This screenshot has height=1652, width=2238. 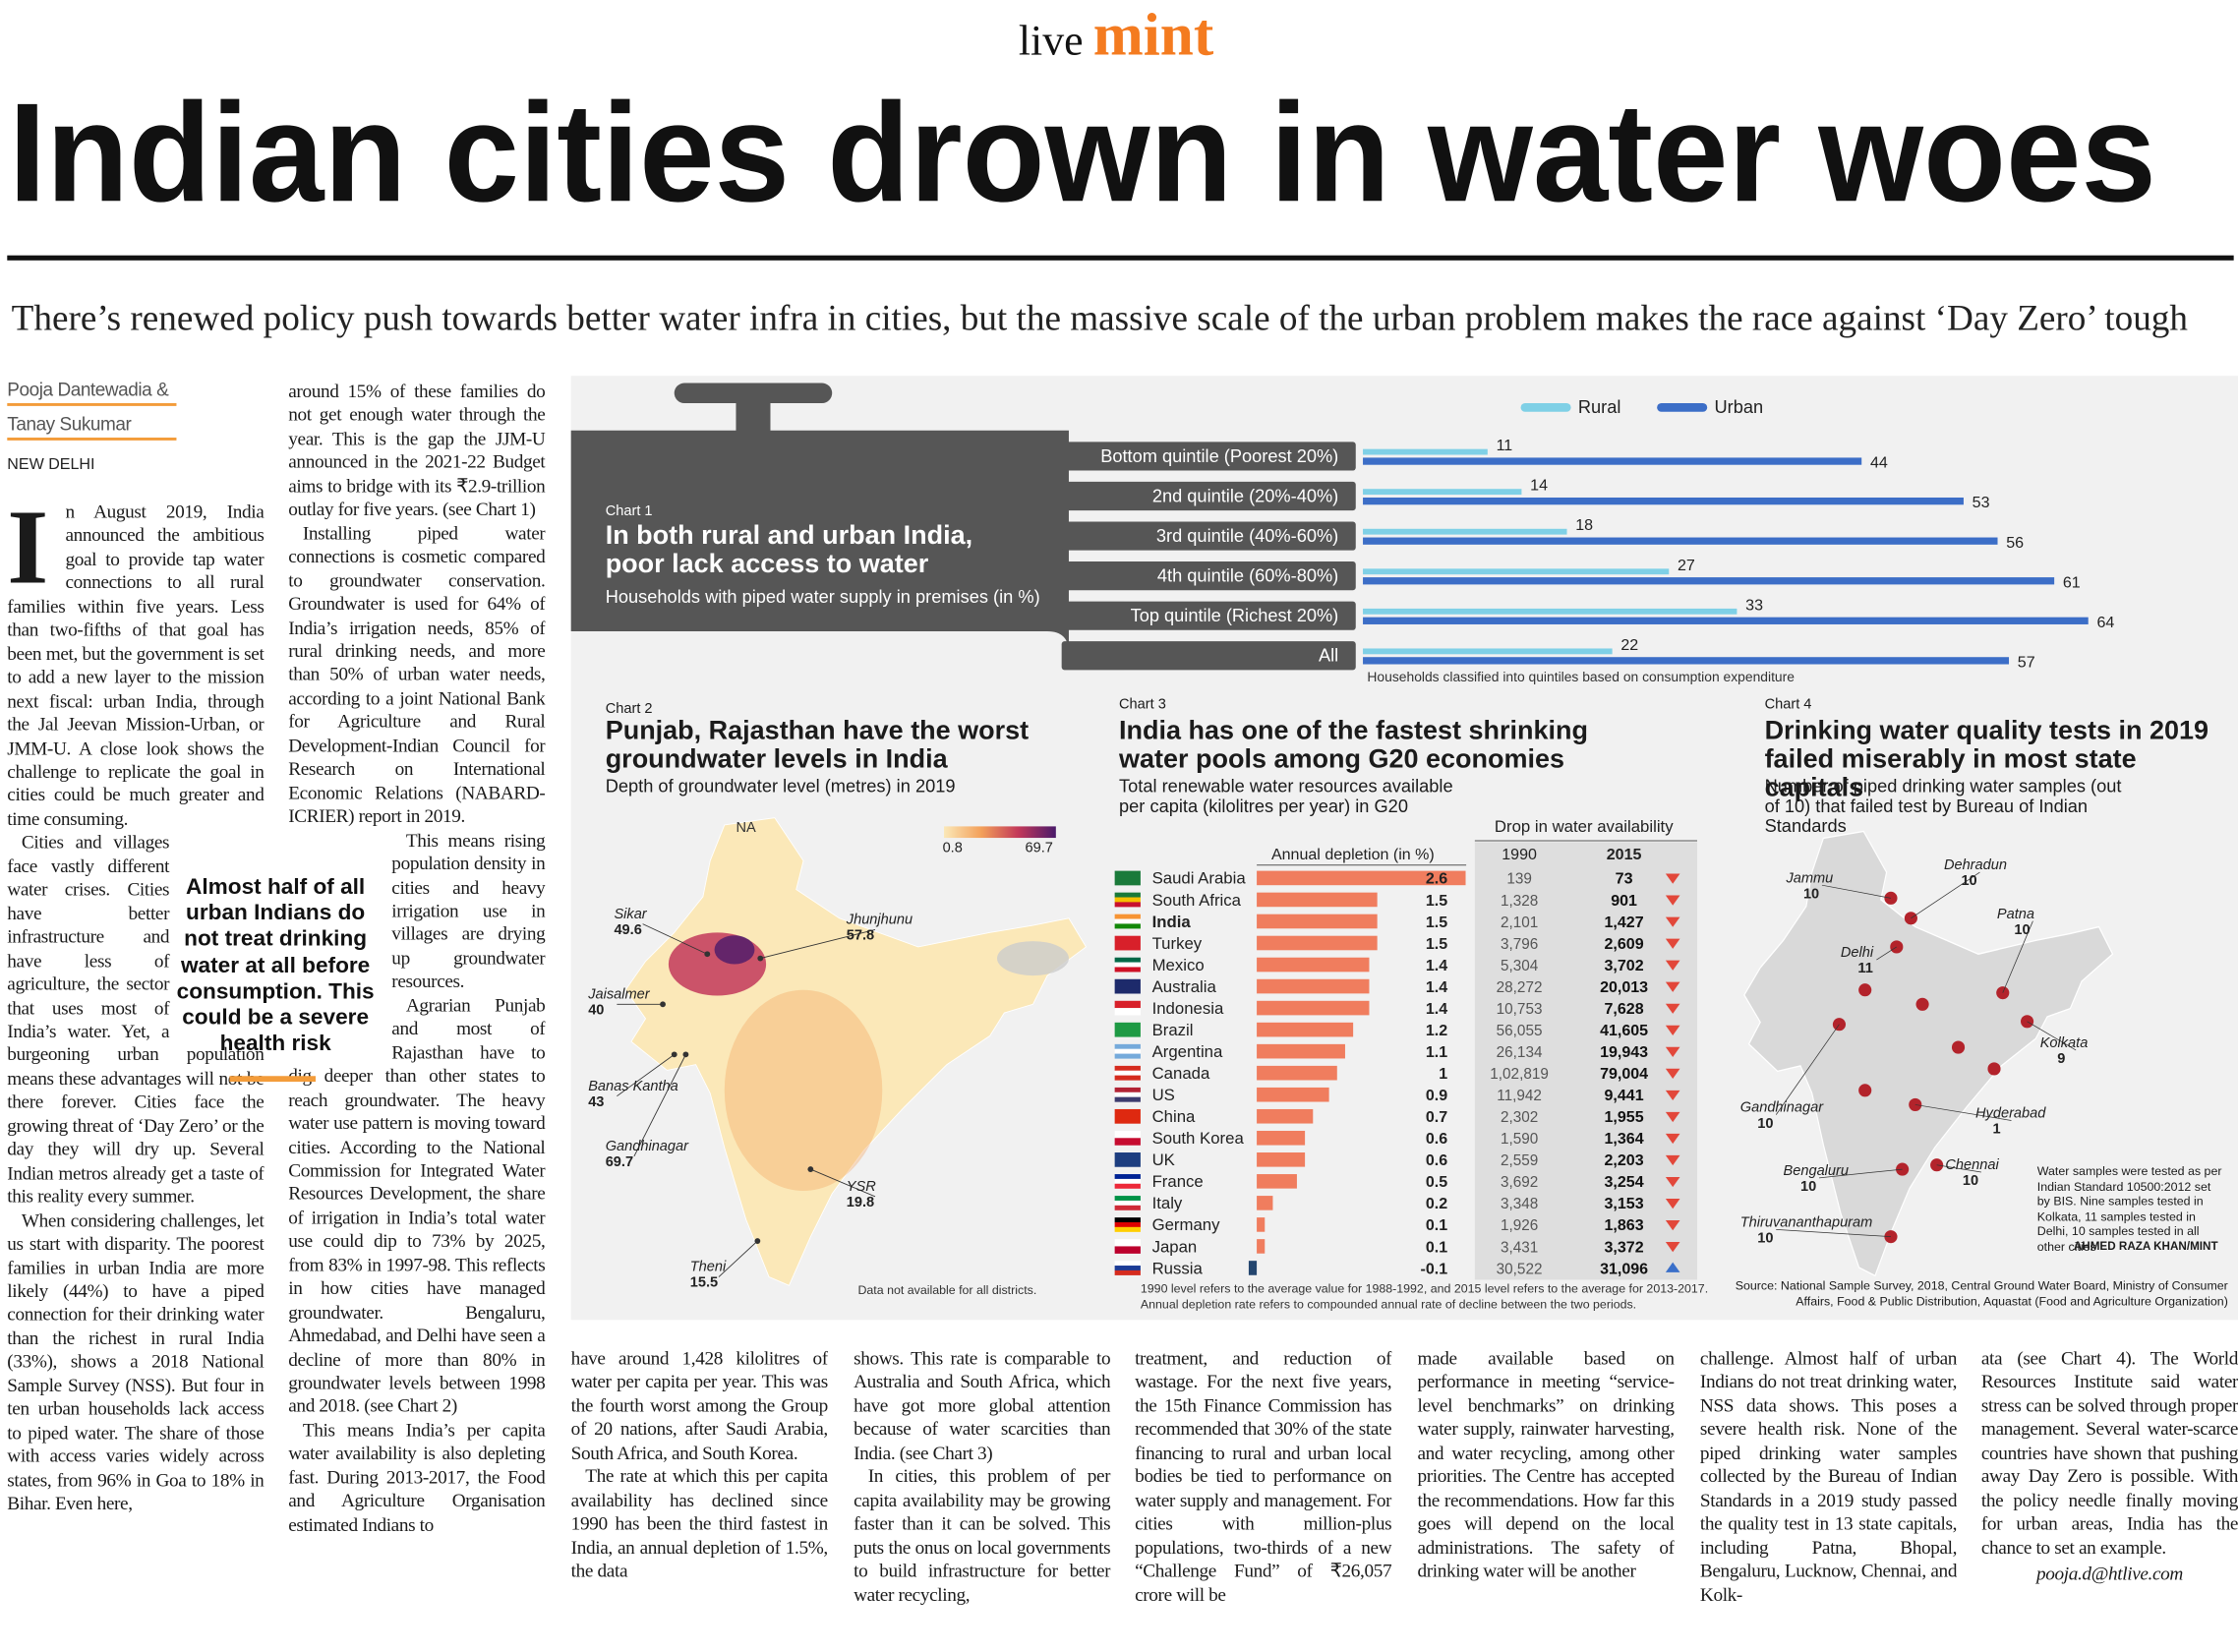 What do you see at coordinates (1163, 1095) in the screenshot?
I see `country-name: US` at bounding box center [1163, 1095].